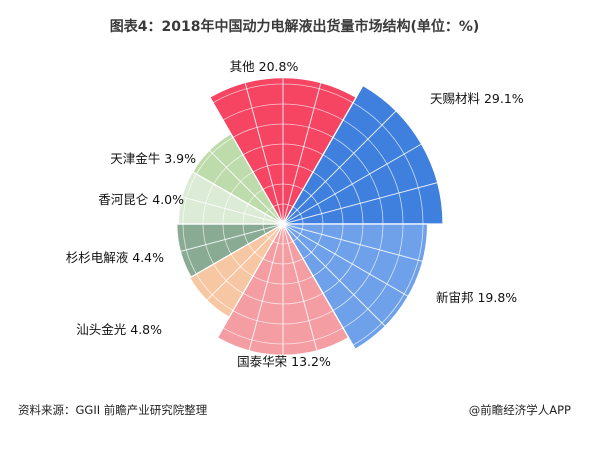 The image size is (589, 449). I want to click on chart-title: 图表4：2018年中国动力电解液出货量市场结构(单位：%), so click(294, 27).